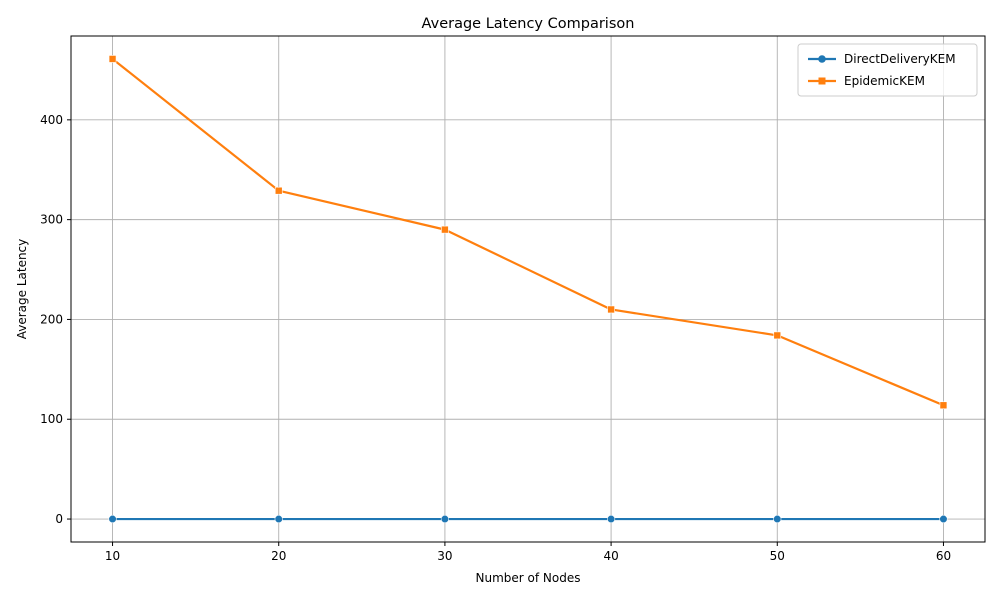 The height and width of the screenshot is (604, 1000). I want to click on legend: DirectDeliveryKEM EpidemicKEM, so click(887, 70).